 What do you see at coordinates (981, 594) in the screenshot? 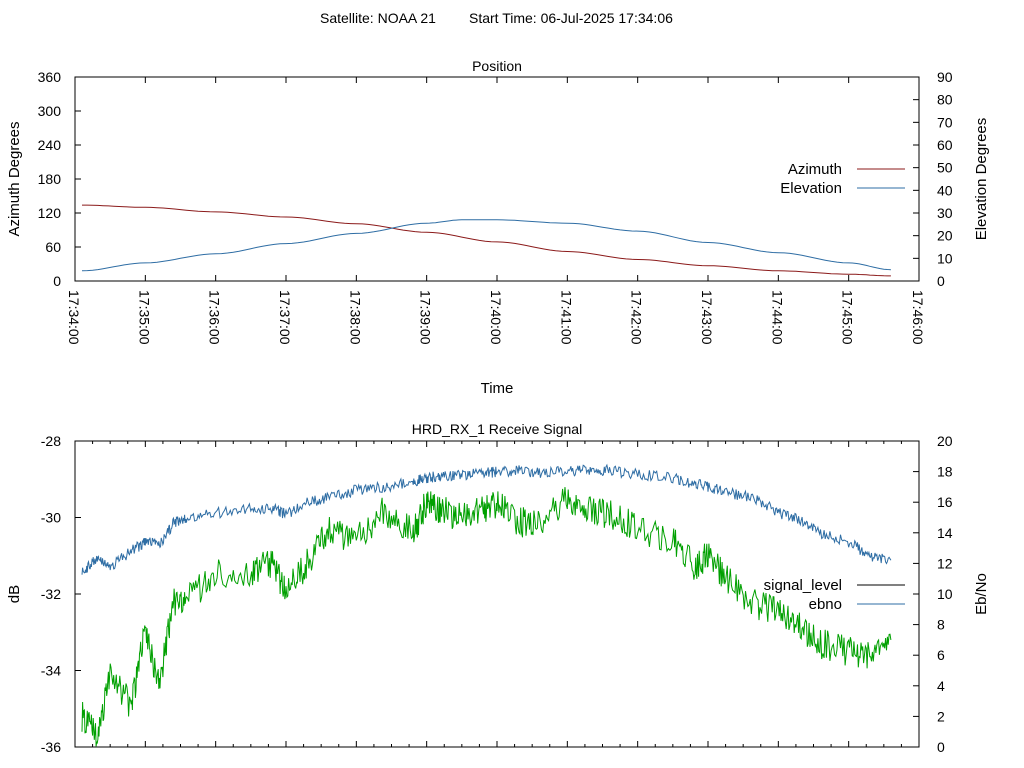
I see `ebno-axis-label: Eb/No` at bounding box center [981, 594].